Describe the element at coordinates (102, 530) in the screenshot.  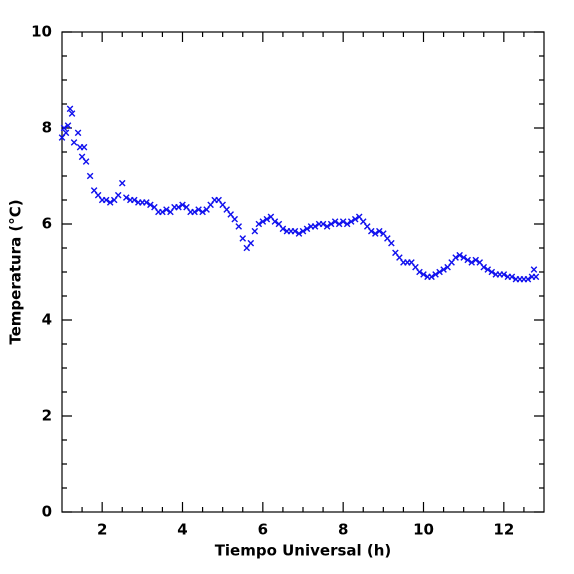
I see `x-tick-label: 2` at that location.